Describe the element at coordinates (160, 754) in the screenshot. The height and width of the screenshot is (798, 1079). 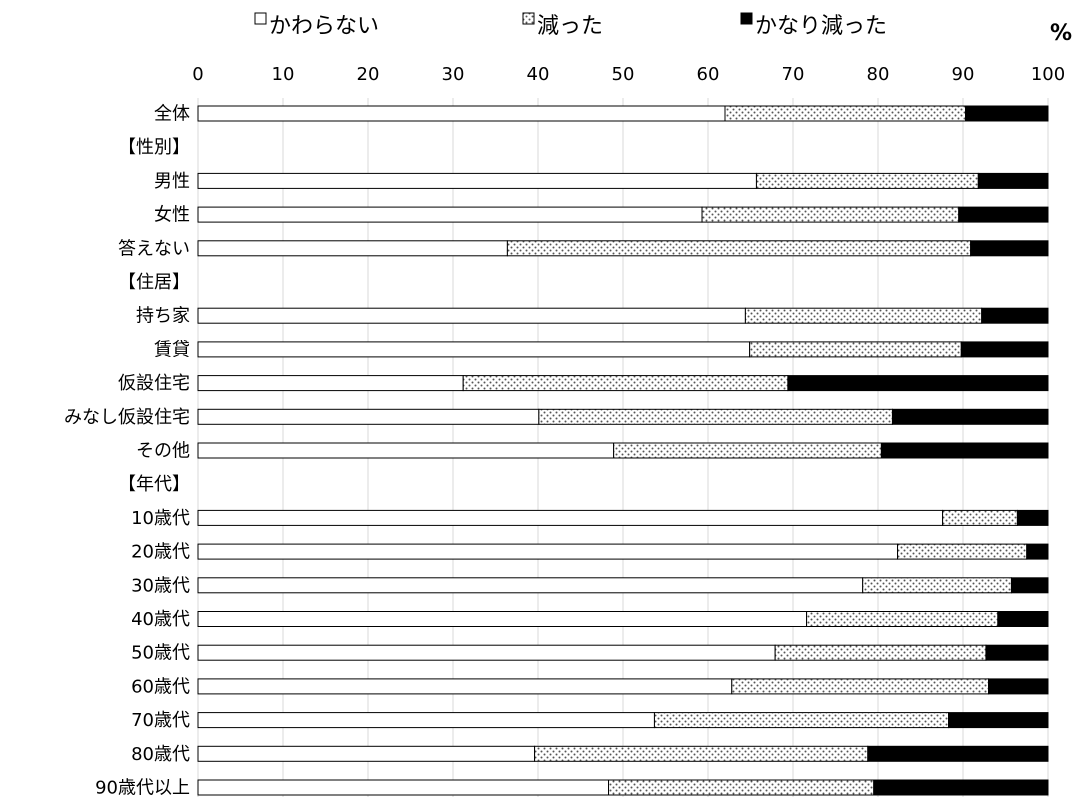
I see `category-label: 80歳代` at that location.